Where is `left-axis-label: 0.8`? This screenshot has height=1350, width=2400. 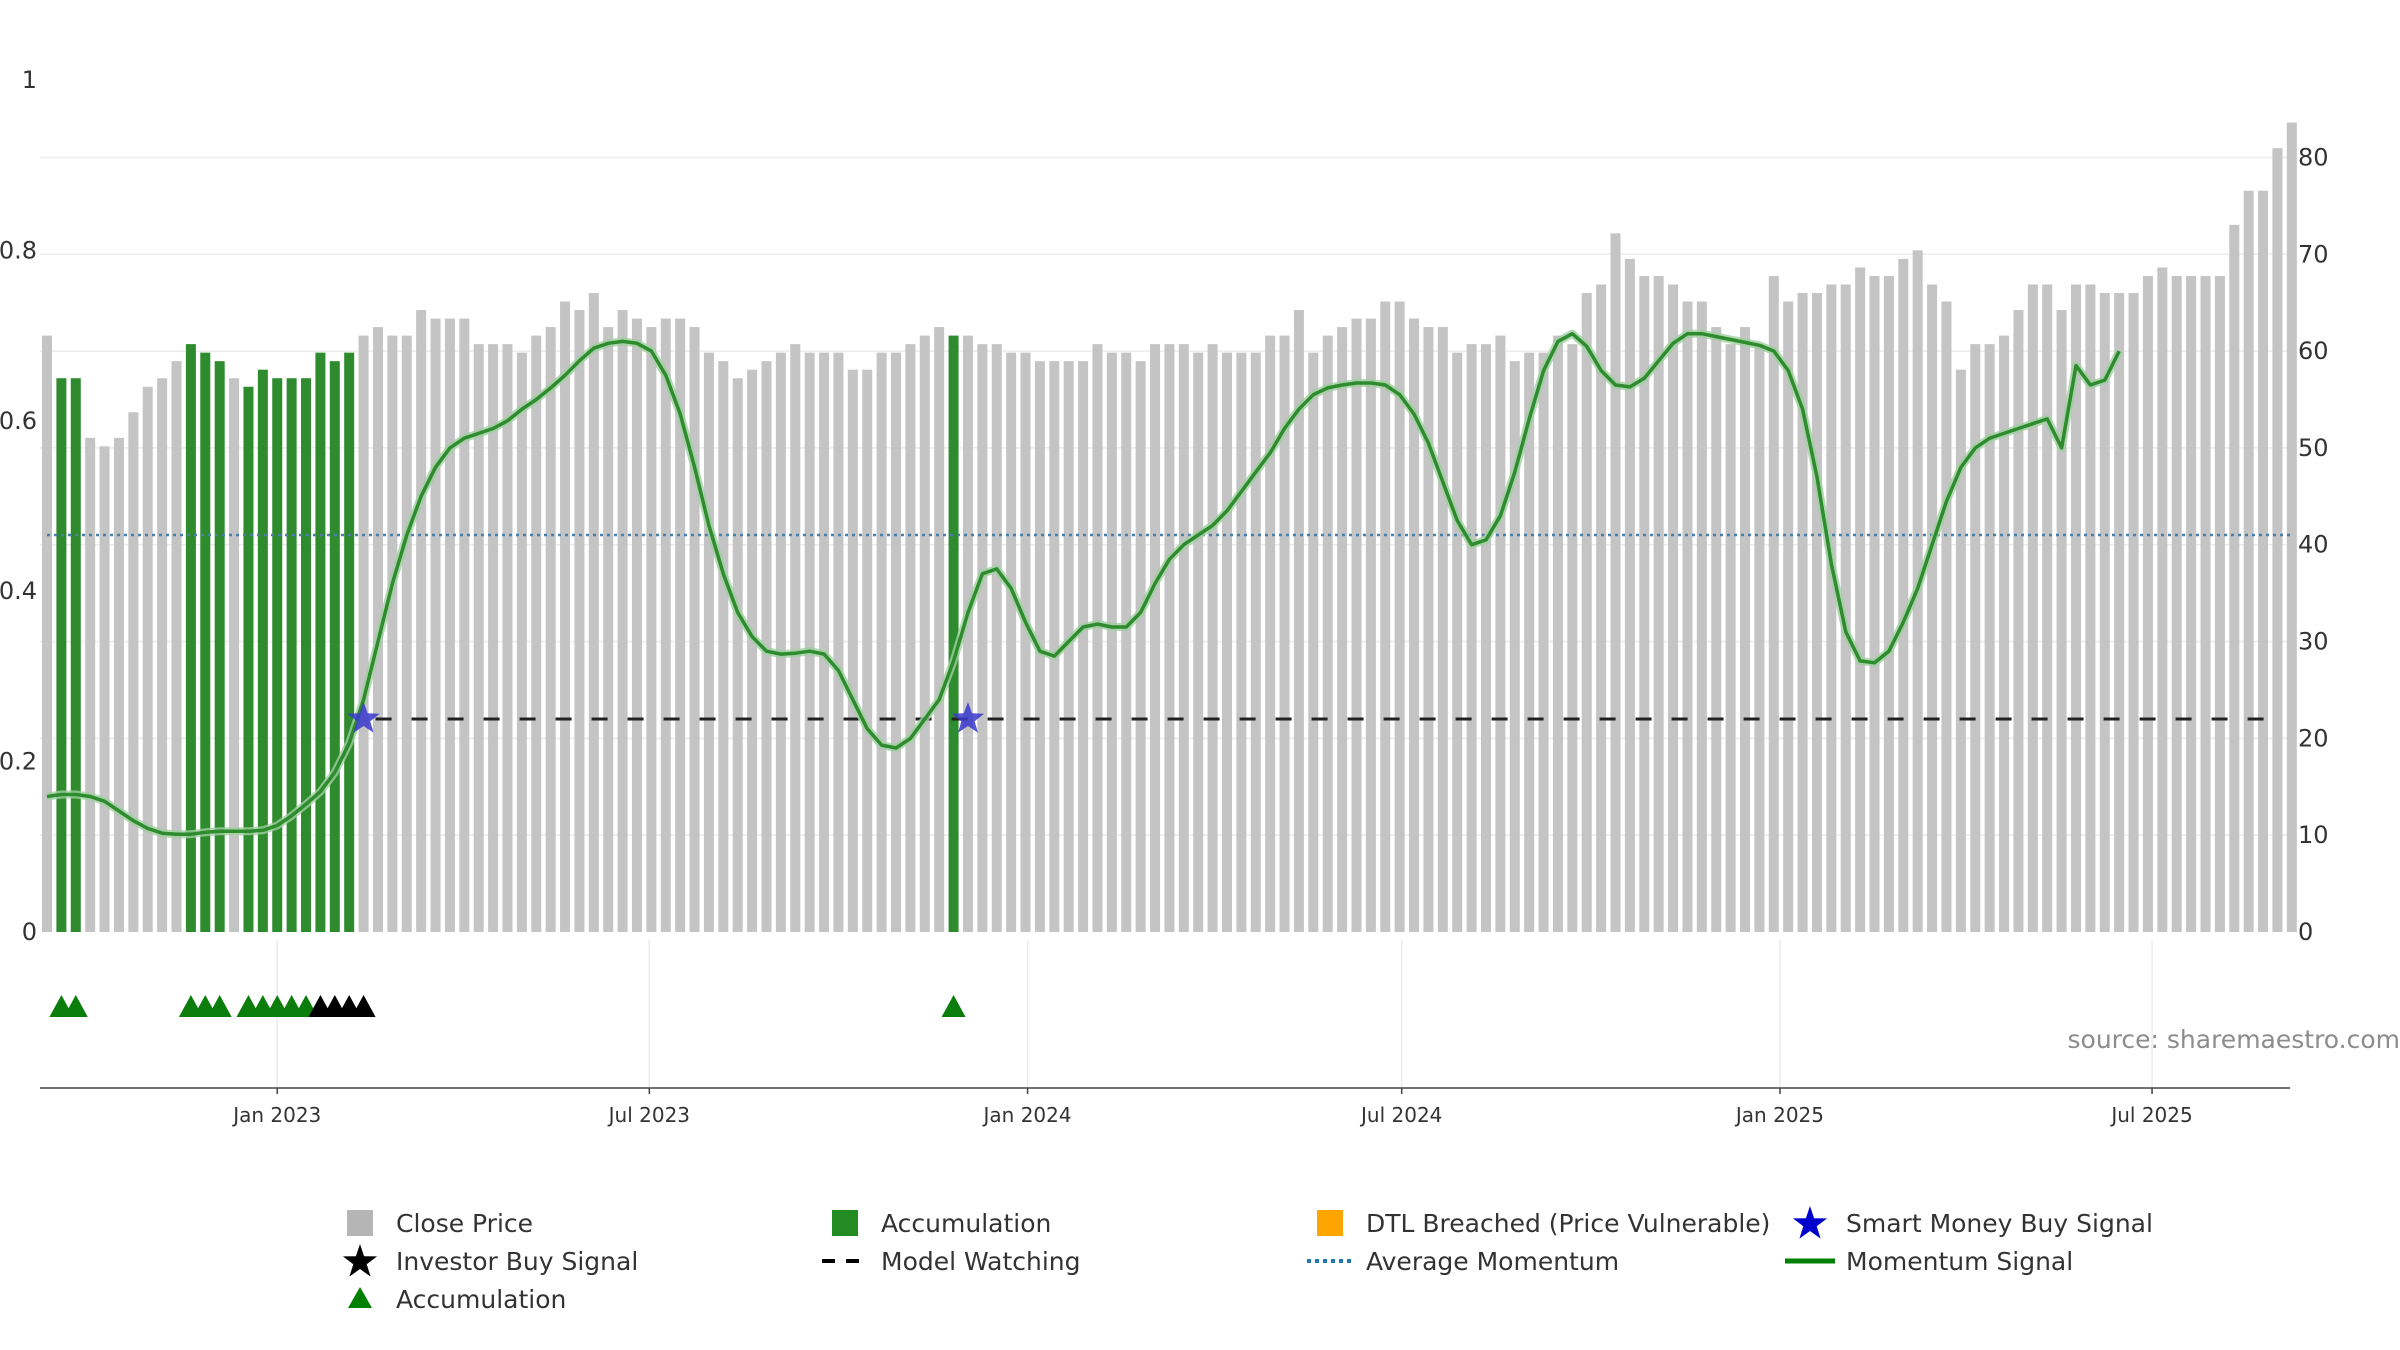
left-axis-label: 0.8 is located at coordinates (18, 250).